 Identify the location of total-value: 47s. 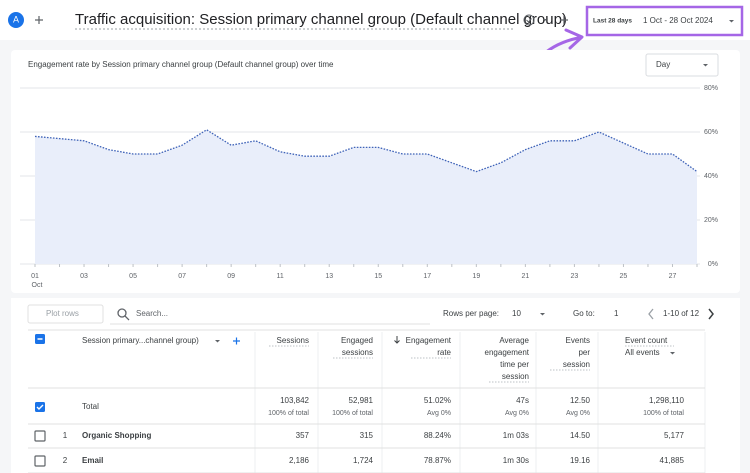
(522, 400).